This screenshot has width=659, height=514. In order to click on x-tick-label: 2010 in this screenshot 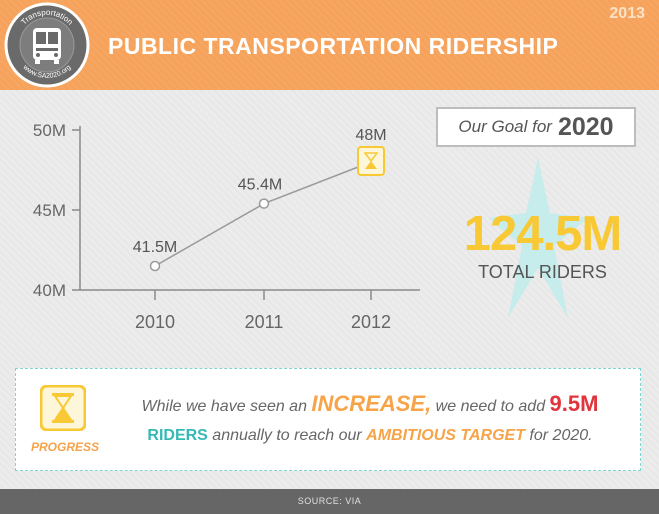, I will do `click(155, 322)`.